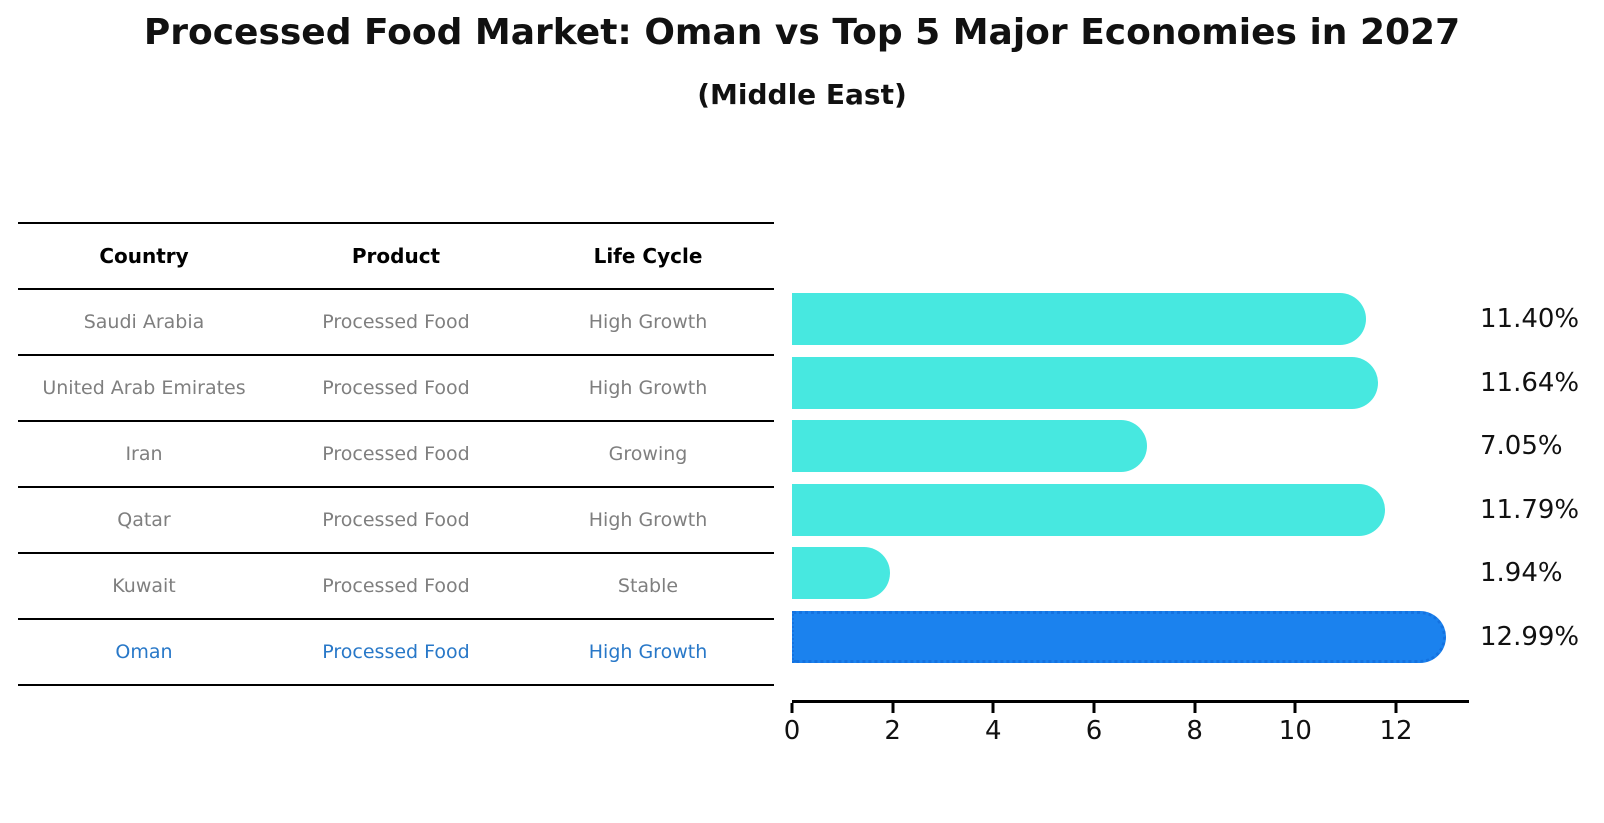  I want to click on table-row-qatar: Qatar Processed Food High Growth, so click(396, 521).